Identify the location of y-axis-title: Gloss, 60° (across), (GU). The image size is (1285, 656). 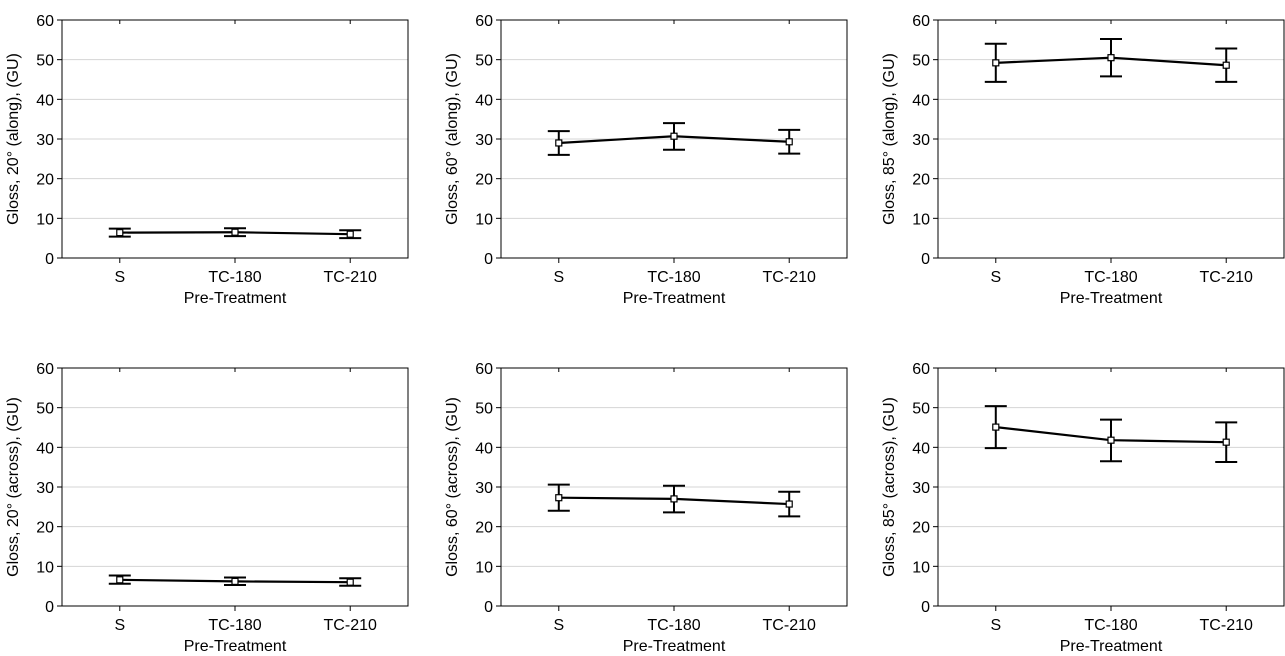
(452, 487).